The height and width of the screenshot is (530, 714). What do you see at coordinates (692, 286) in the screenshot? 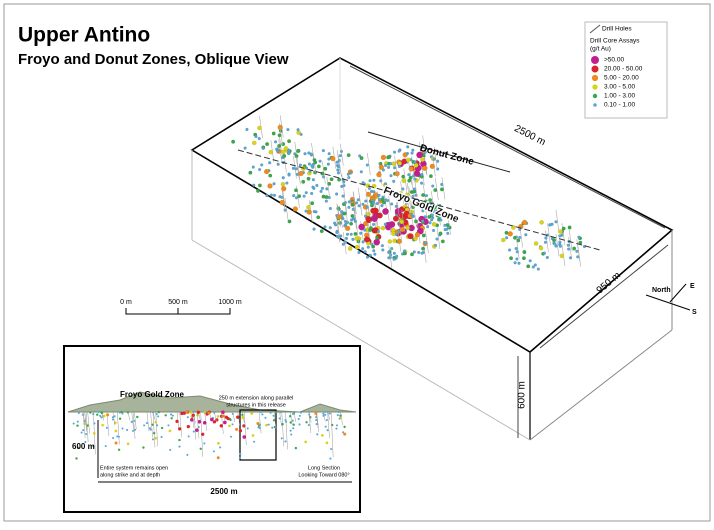
I see `compass-label: E` at bounding box center [692, 286].